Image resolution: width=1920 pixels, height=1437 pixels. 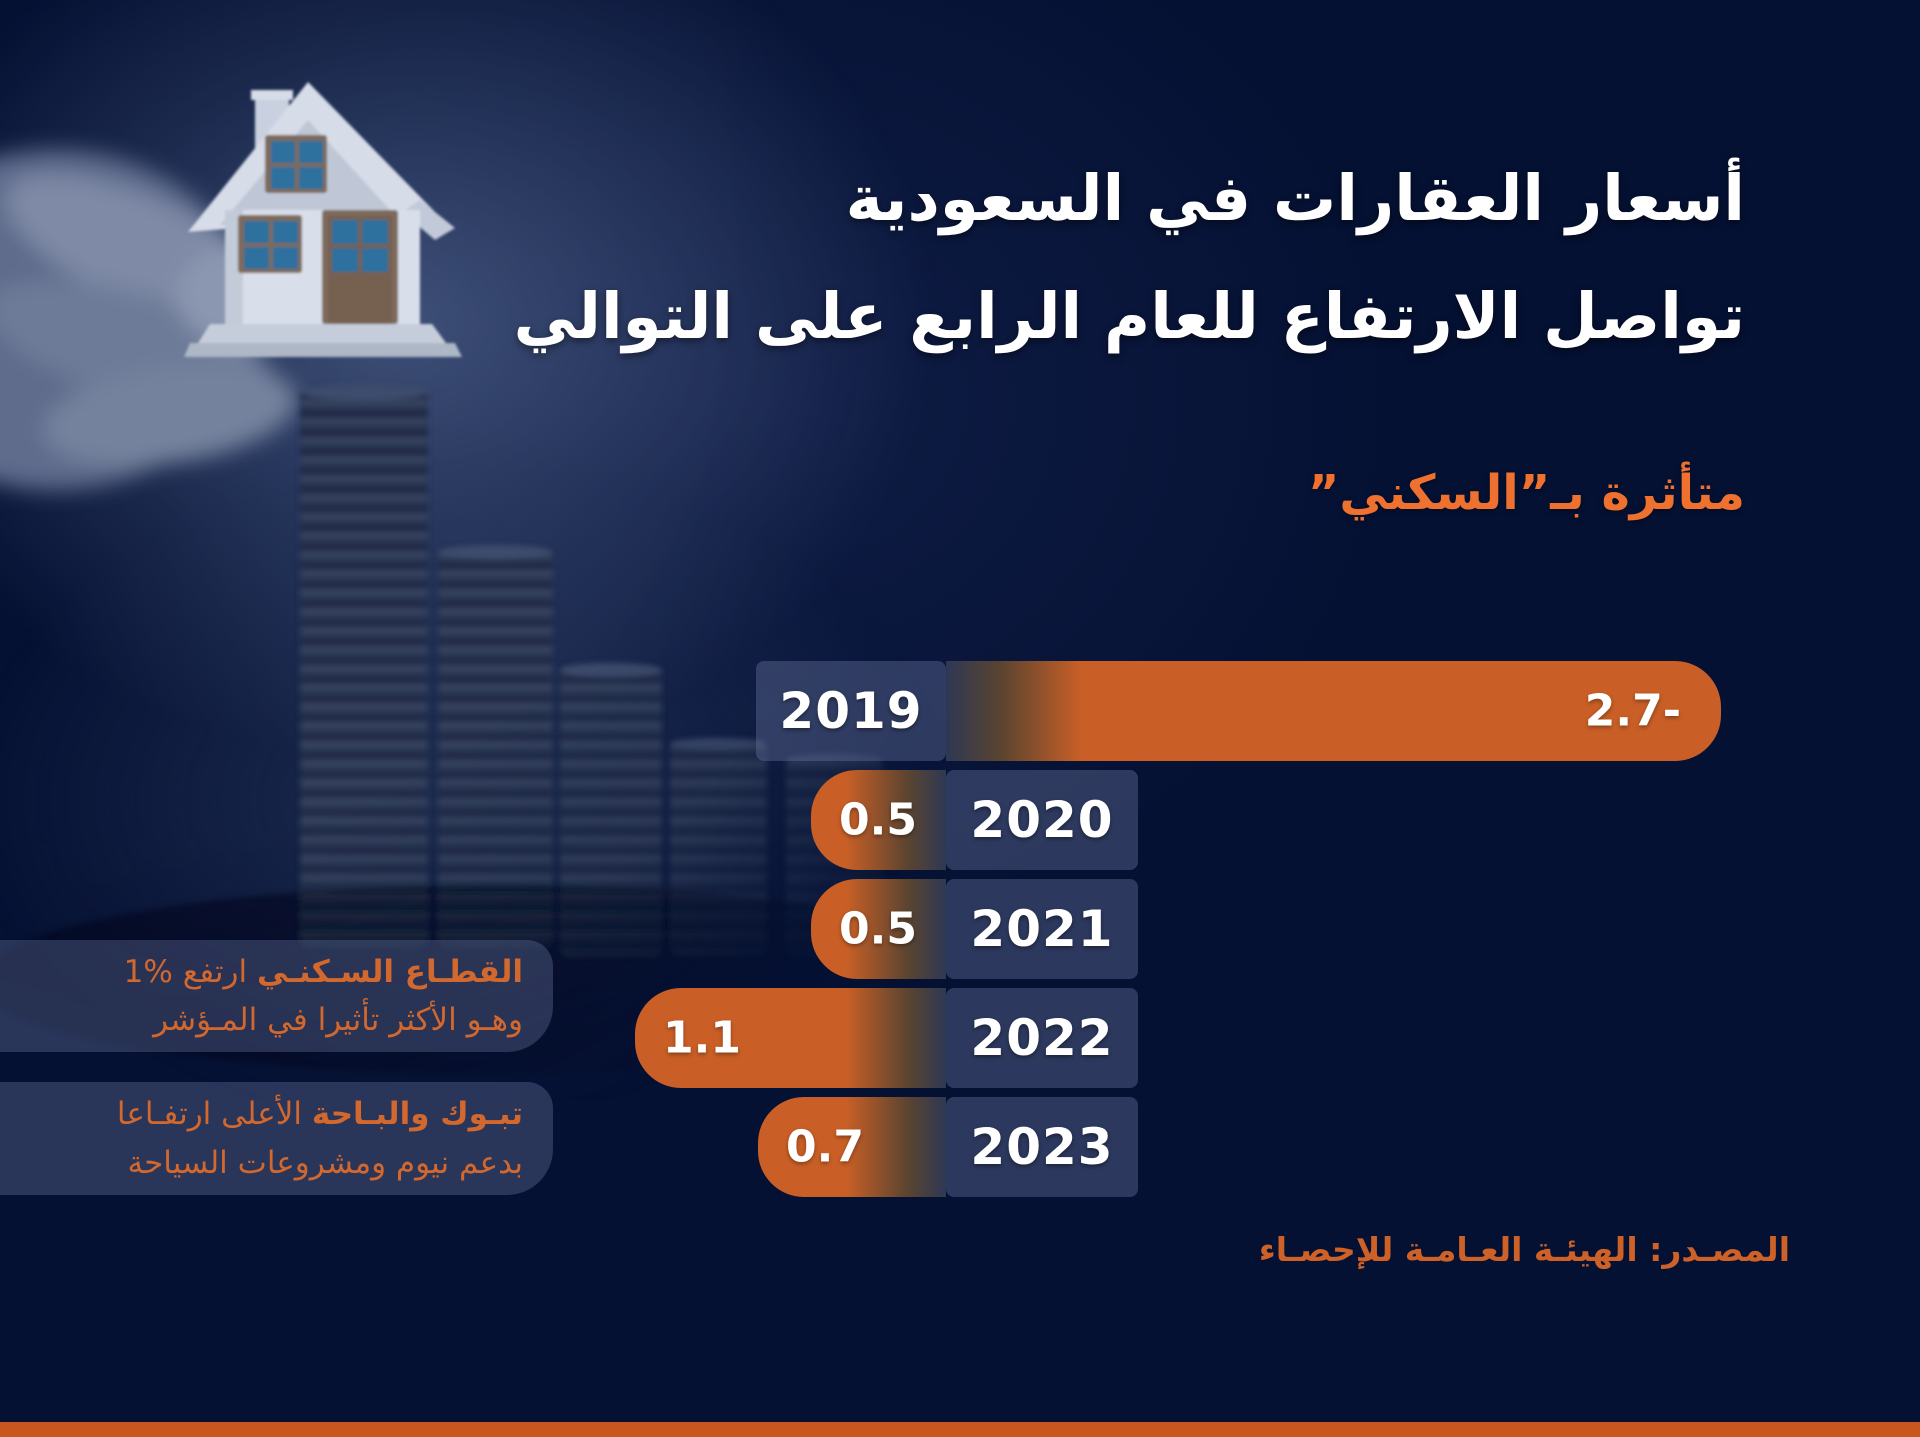 I want to click on title-line-2: تواصل الارتفاع للعام الرابع على التوالي, so click(x=1129, y=316).